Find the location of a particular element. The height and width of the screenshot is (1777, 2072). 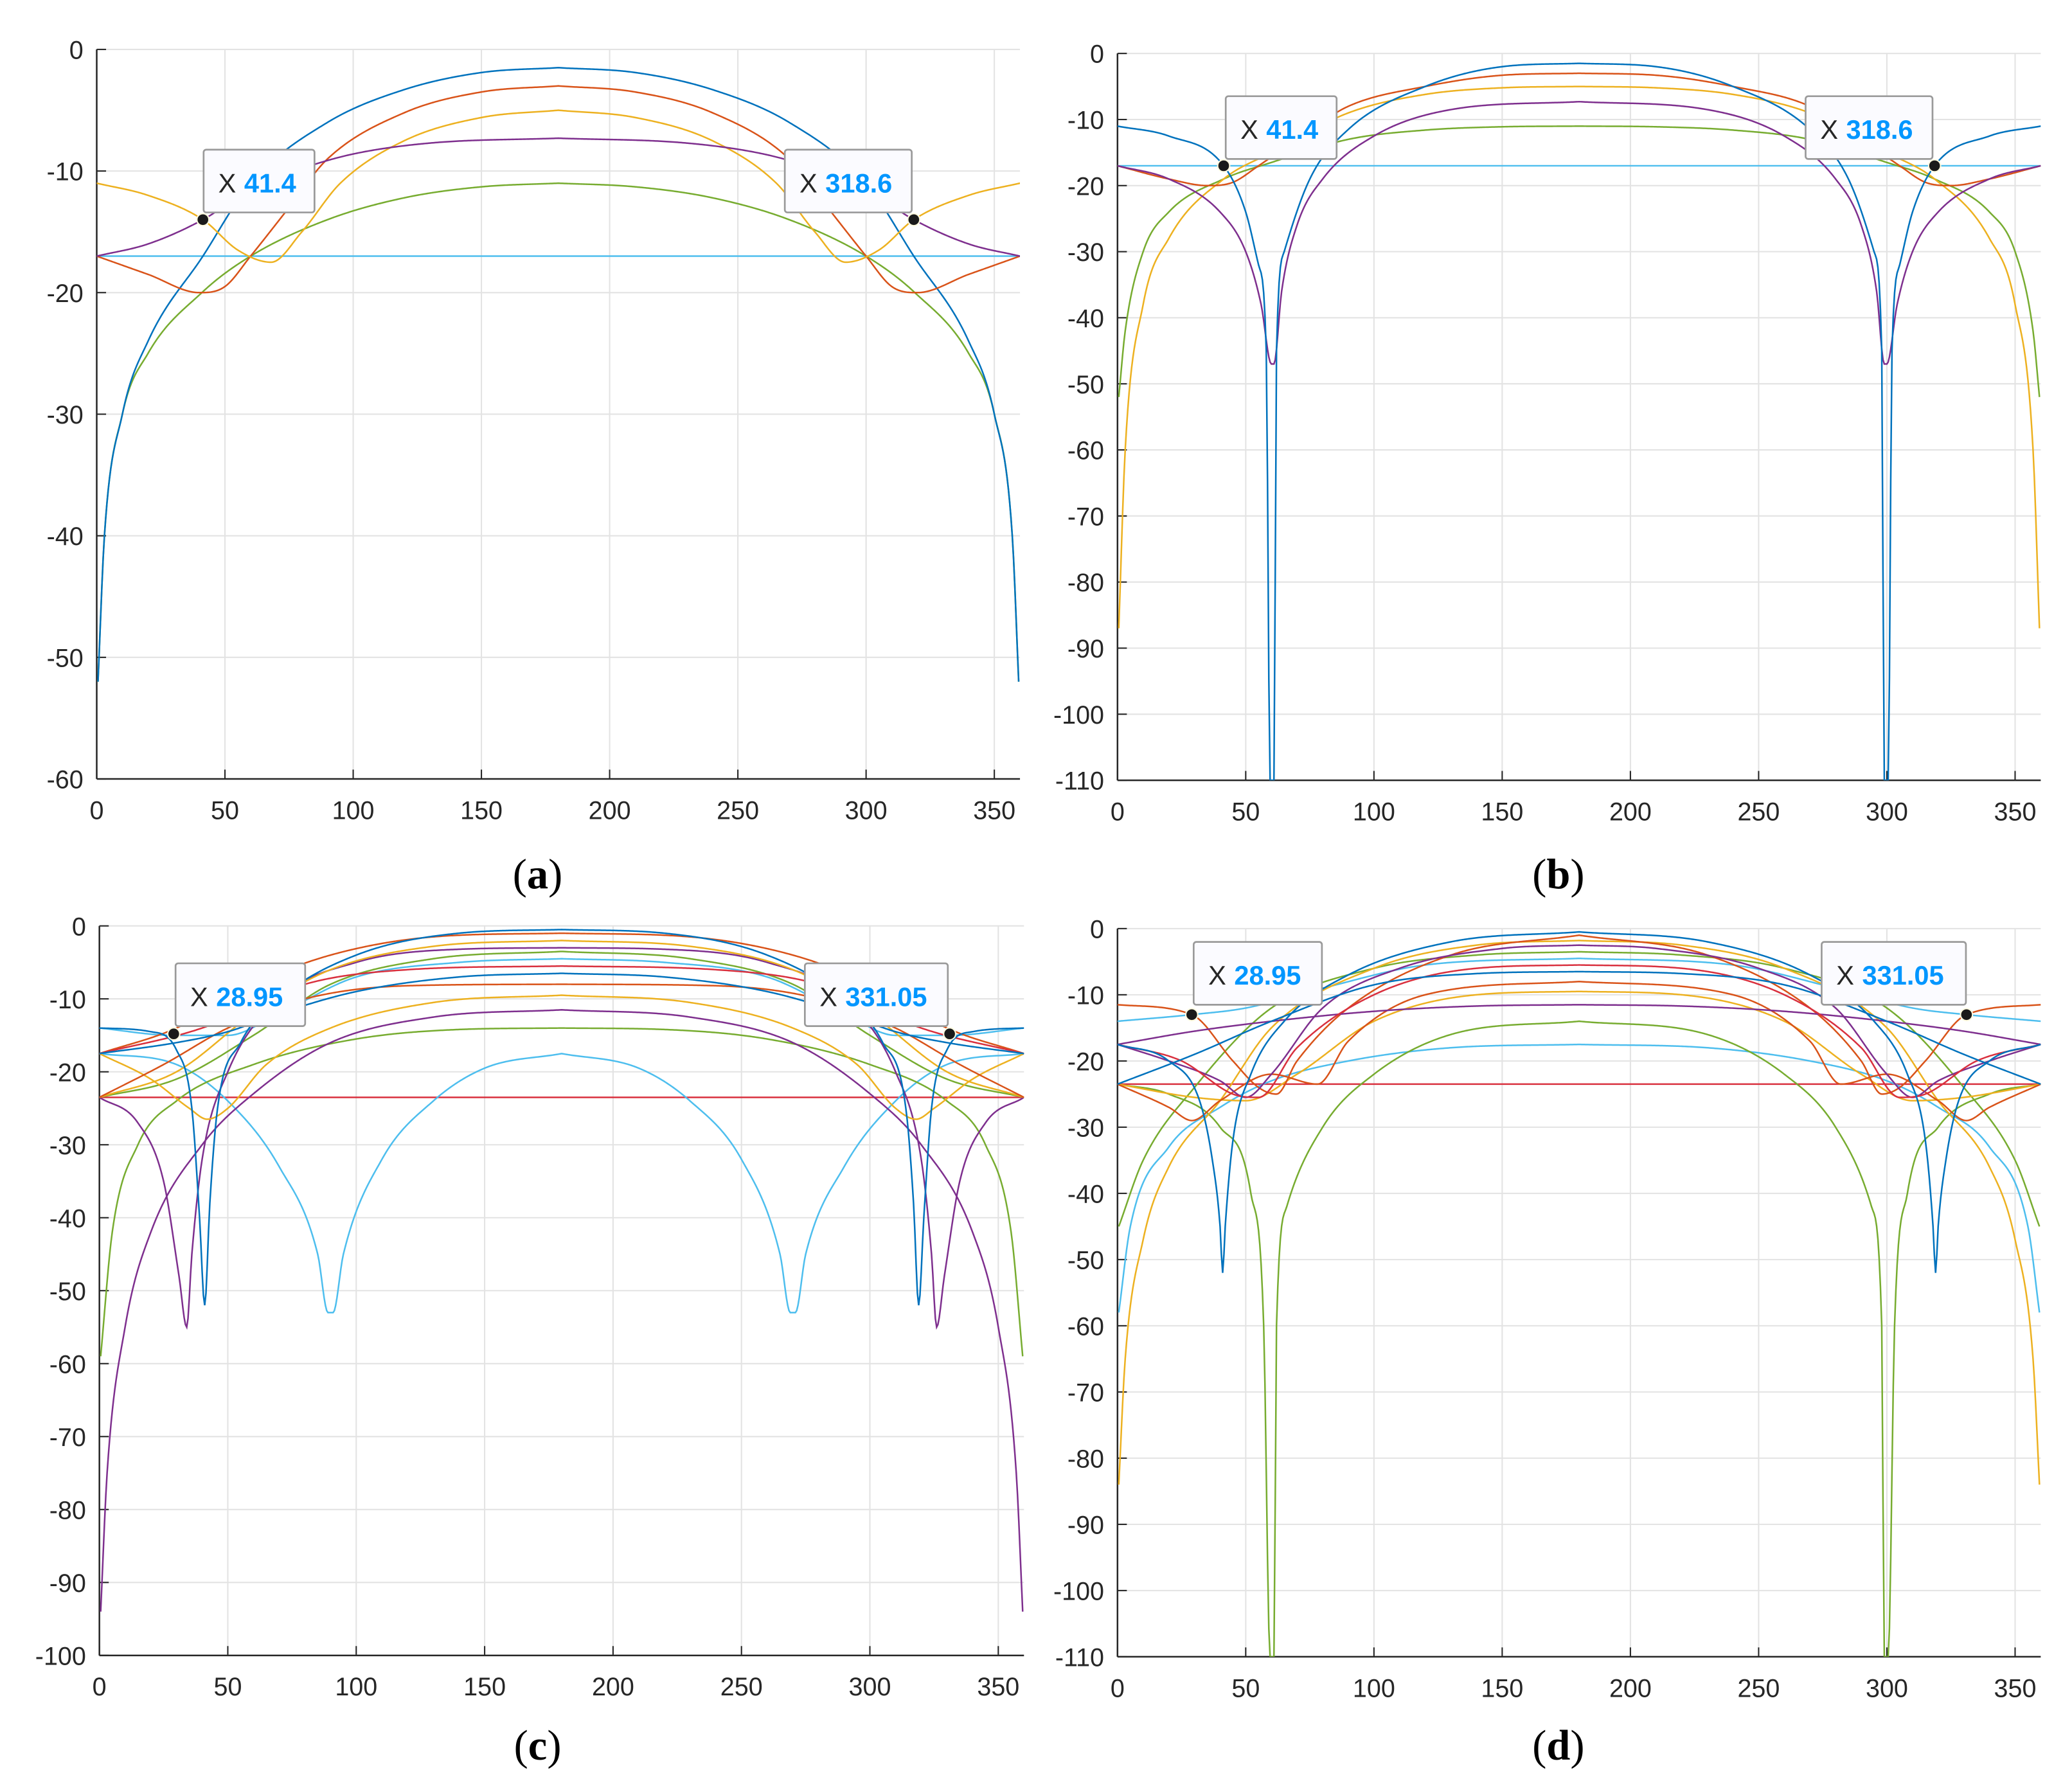

subplot-caption: (c) is located at coordinates (538, 1745).